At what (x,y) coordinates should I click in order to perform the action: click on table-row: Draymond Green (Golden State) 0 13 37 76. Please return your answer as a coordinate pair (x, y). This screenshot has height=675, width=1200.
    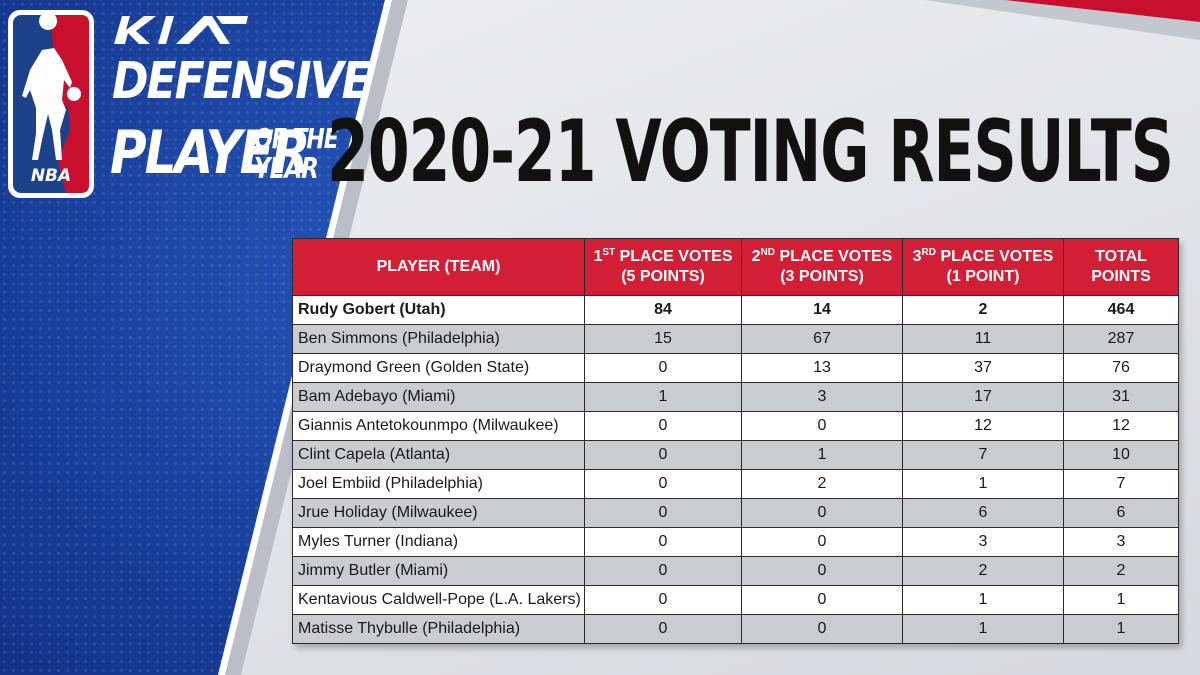
    Looking at the image, I should click on (735, 368).